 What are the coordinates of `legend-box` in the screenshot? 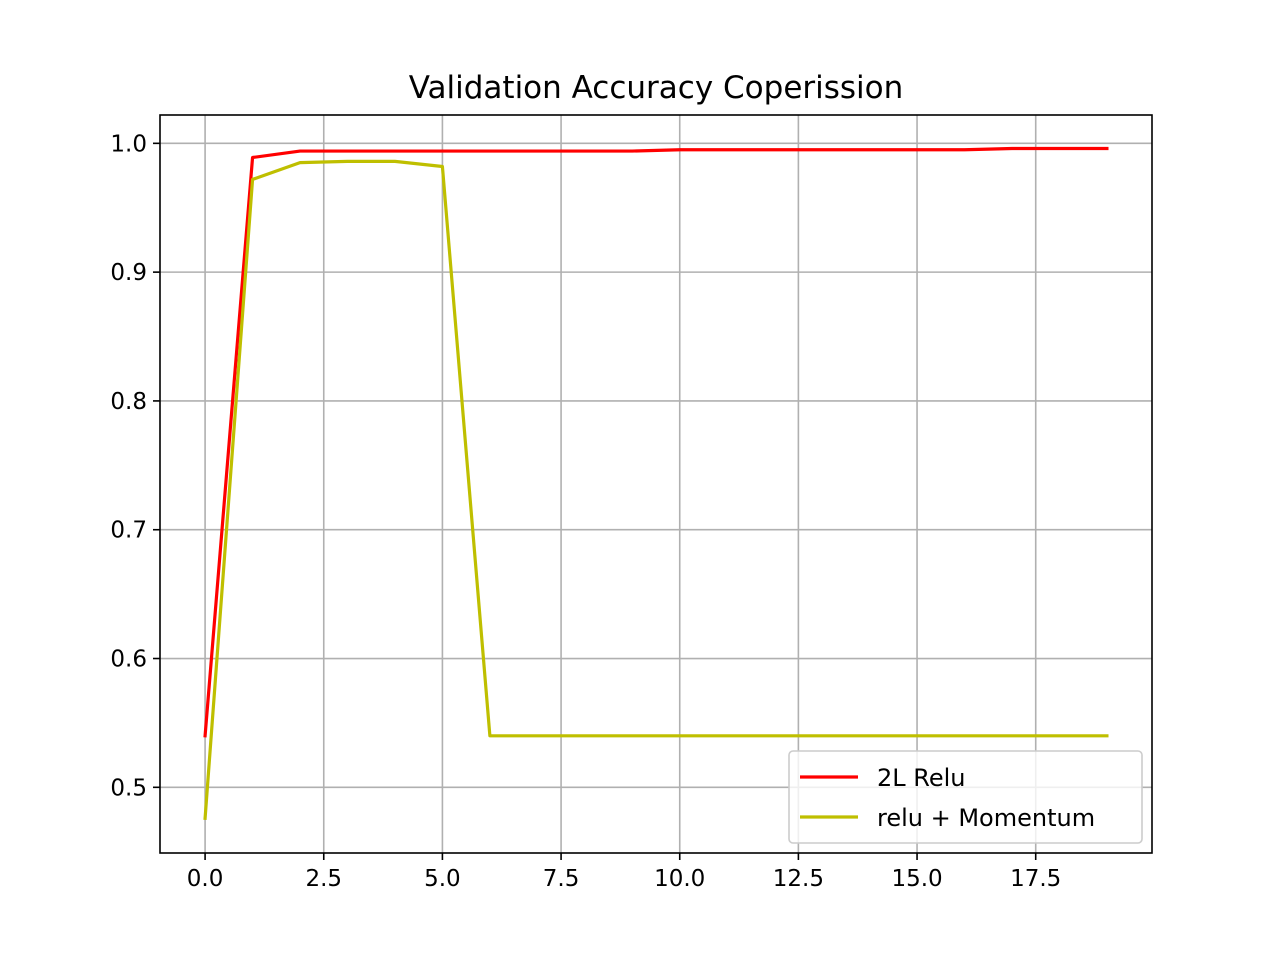 It's located at (965, 797).